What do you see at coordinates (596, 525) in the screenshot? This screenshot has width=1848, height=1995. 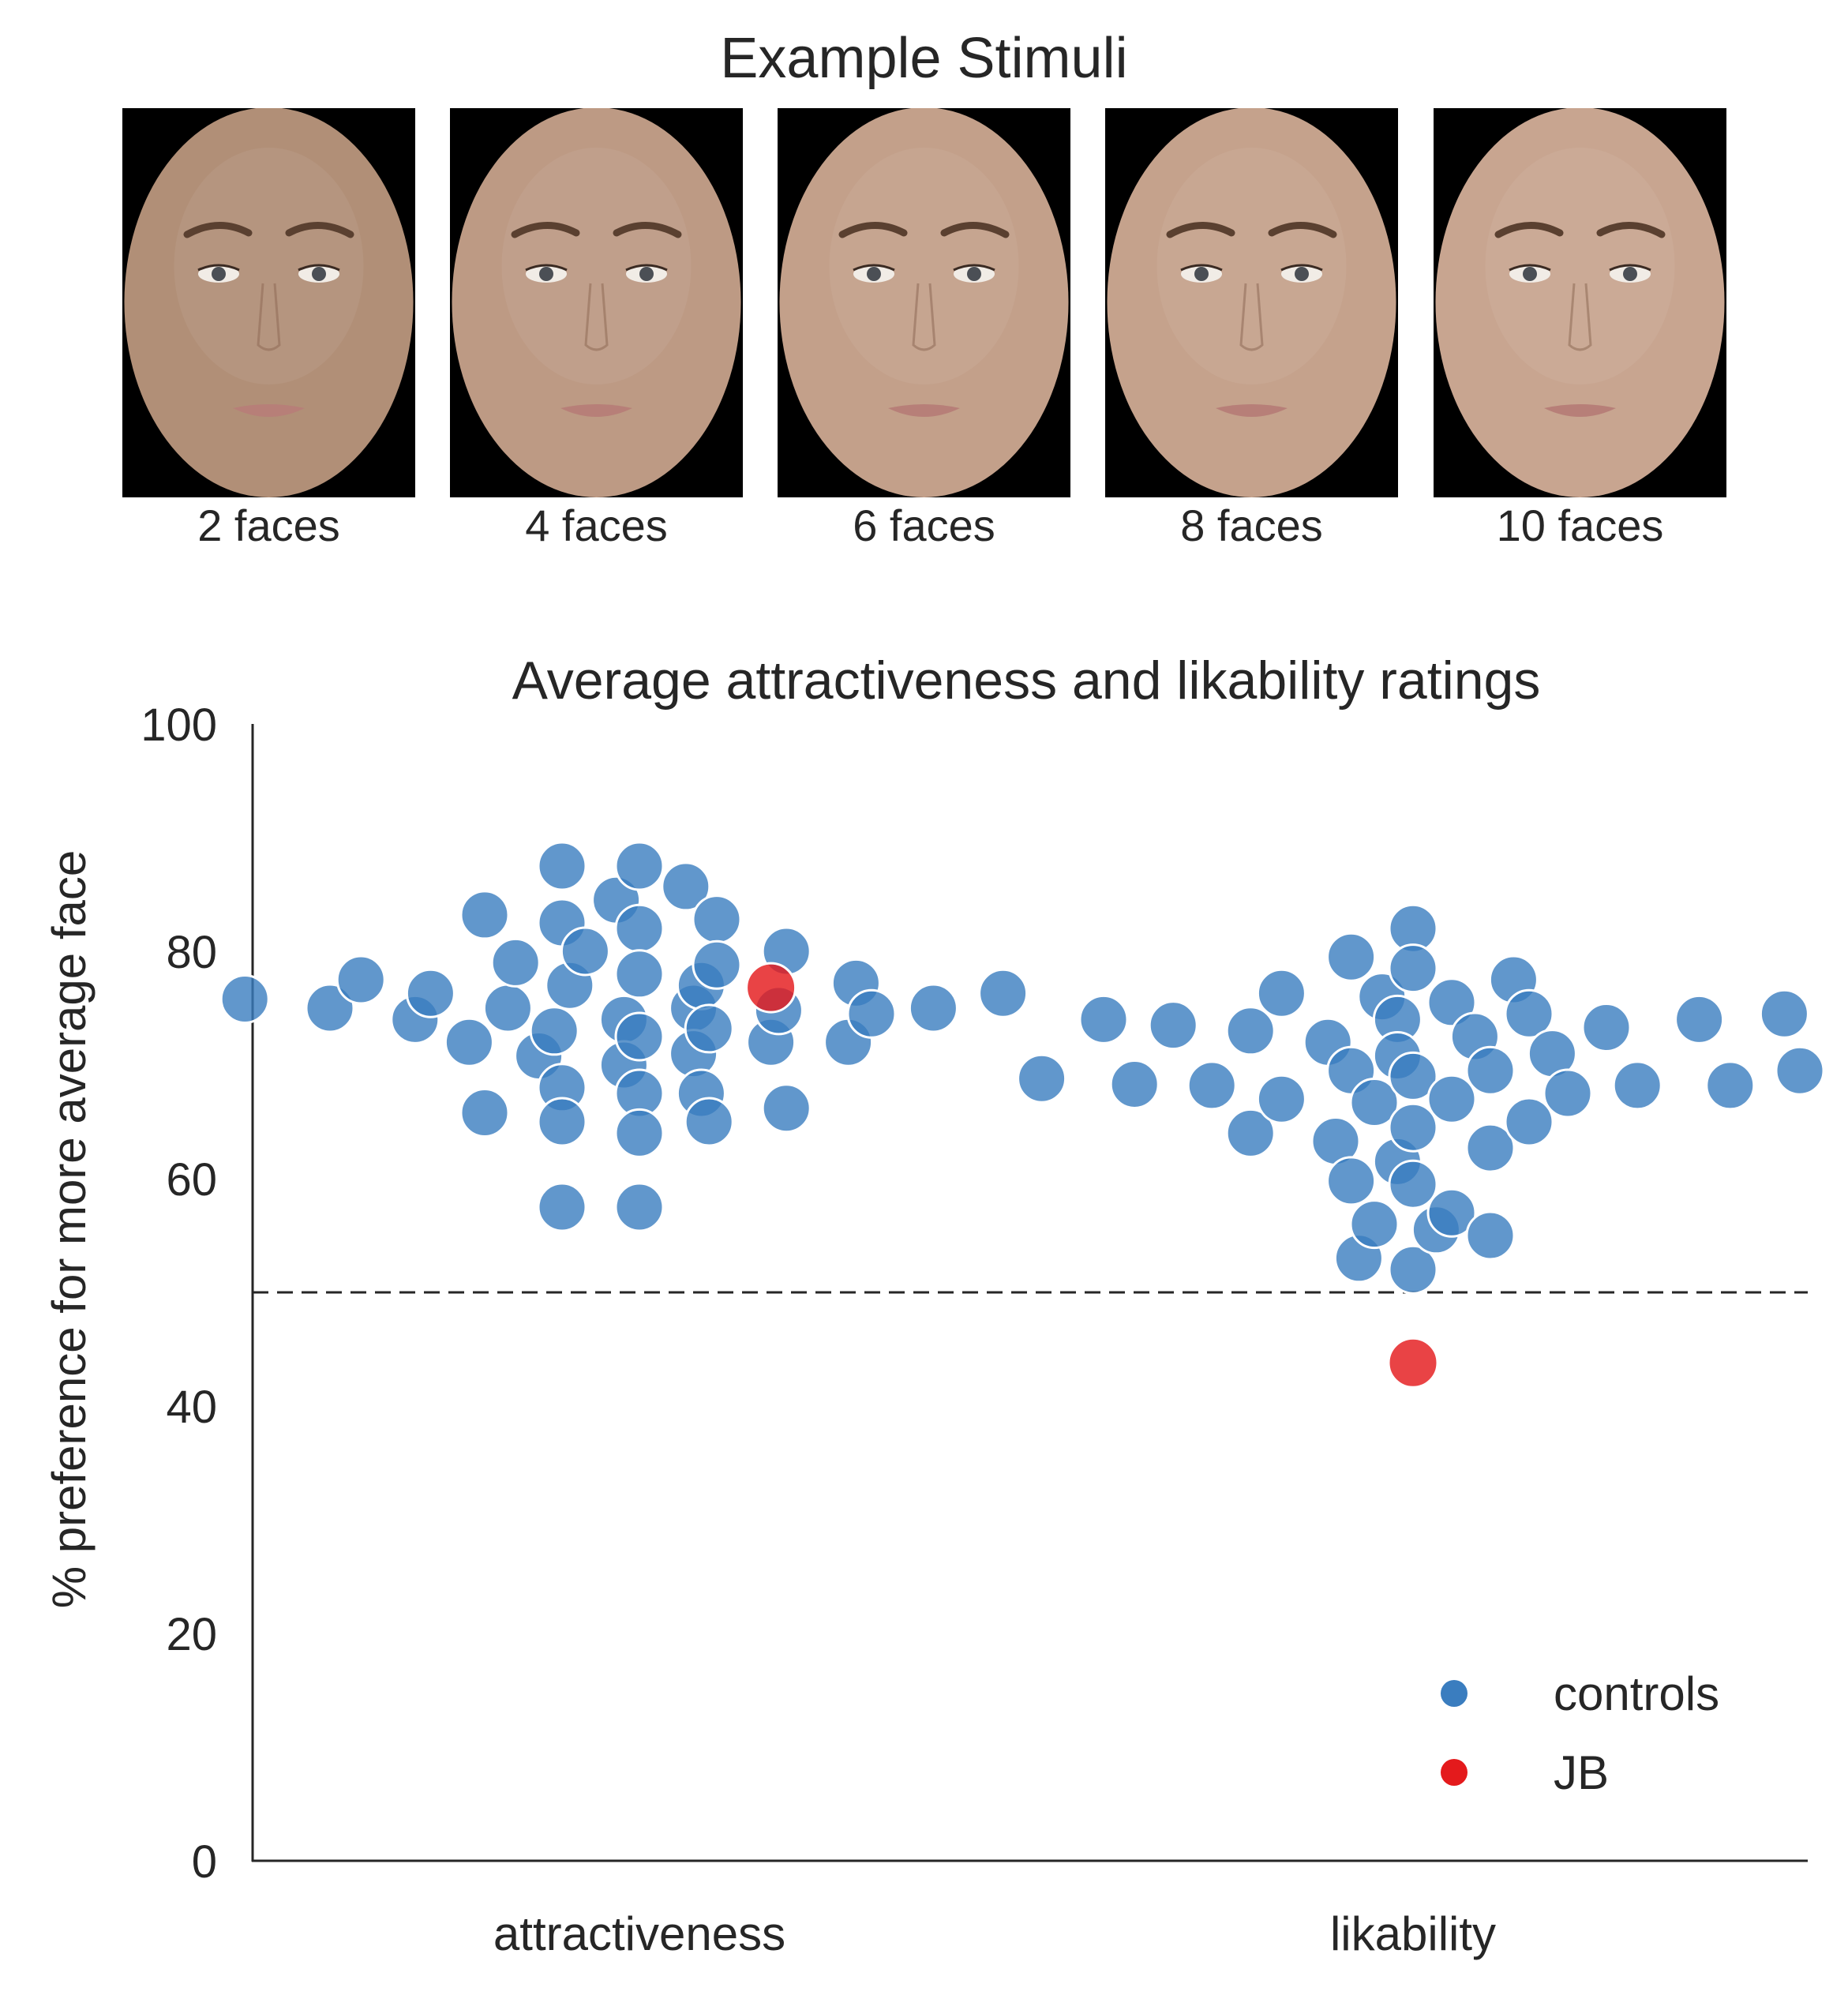 I see `face-caption: 4 faces` at bounding box center [596, 525].